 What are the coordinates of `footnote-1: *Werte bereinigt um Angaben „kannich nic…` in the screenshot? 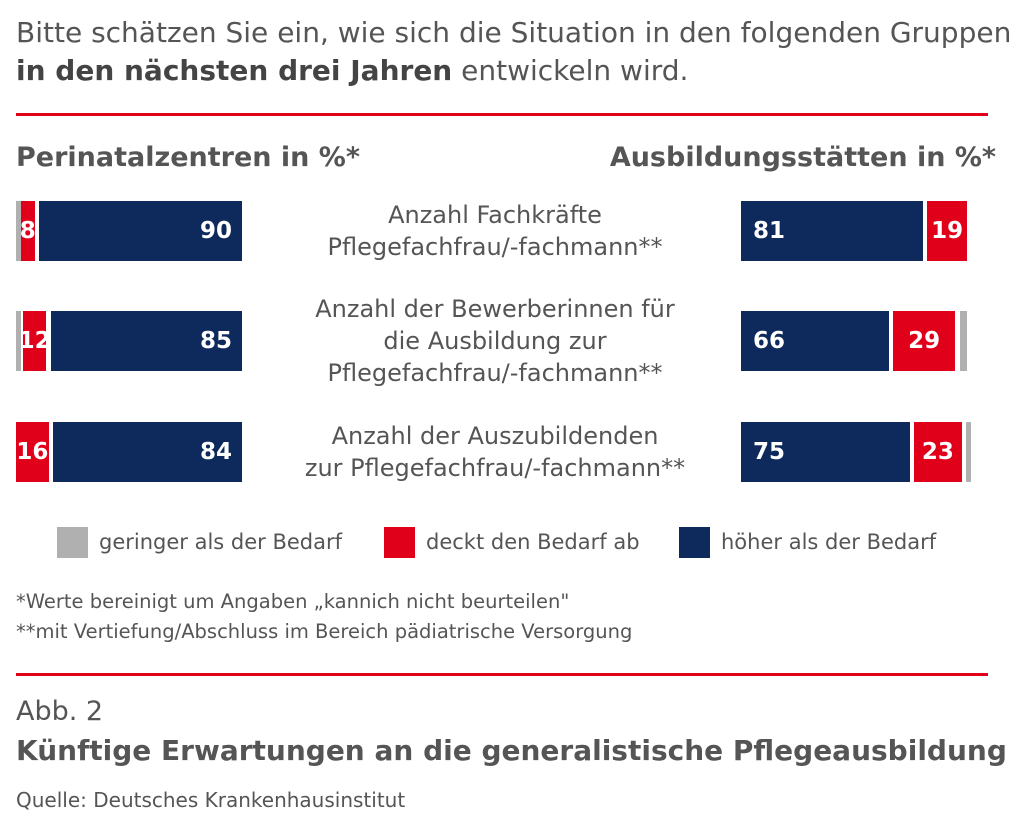 It's located at (293, 601).